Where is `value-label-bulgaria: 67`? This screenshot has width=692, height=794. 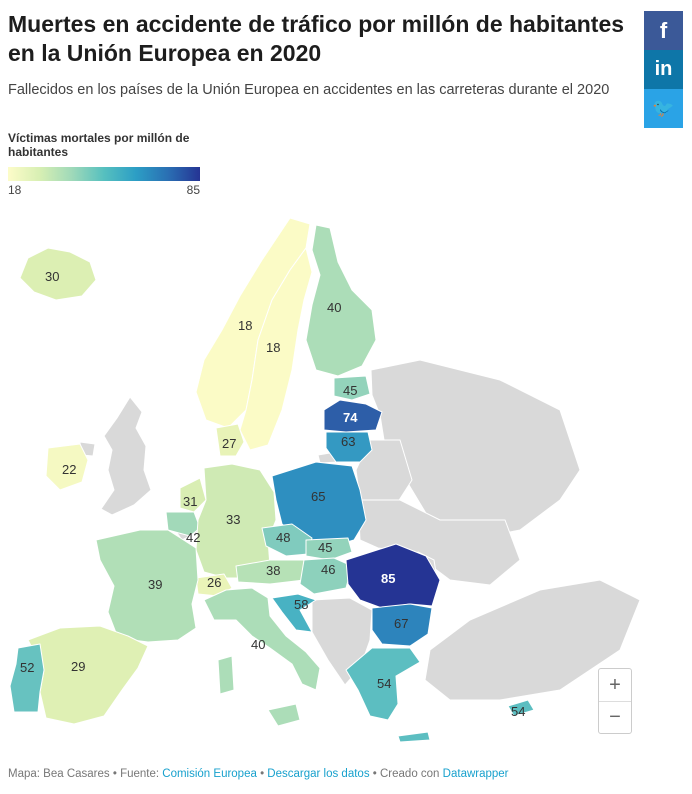
value-label-bulgaria: 67 is located at coordinates (401, 623).